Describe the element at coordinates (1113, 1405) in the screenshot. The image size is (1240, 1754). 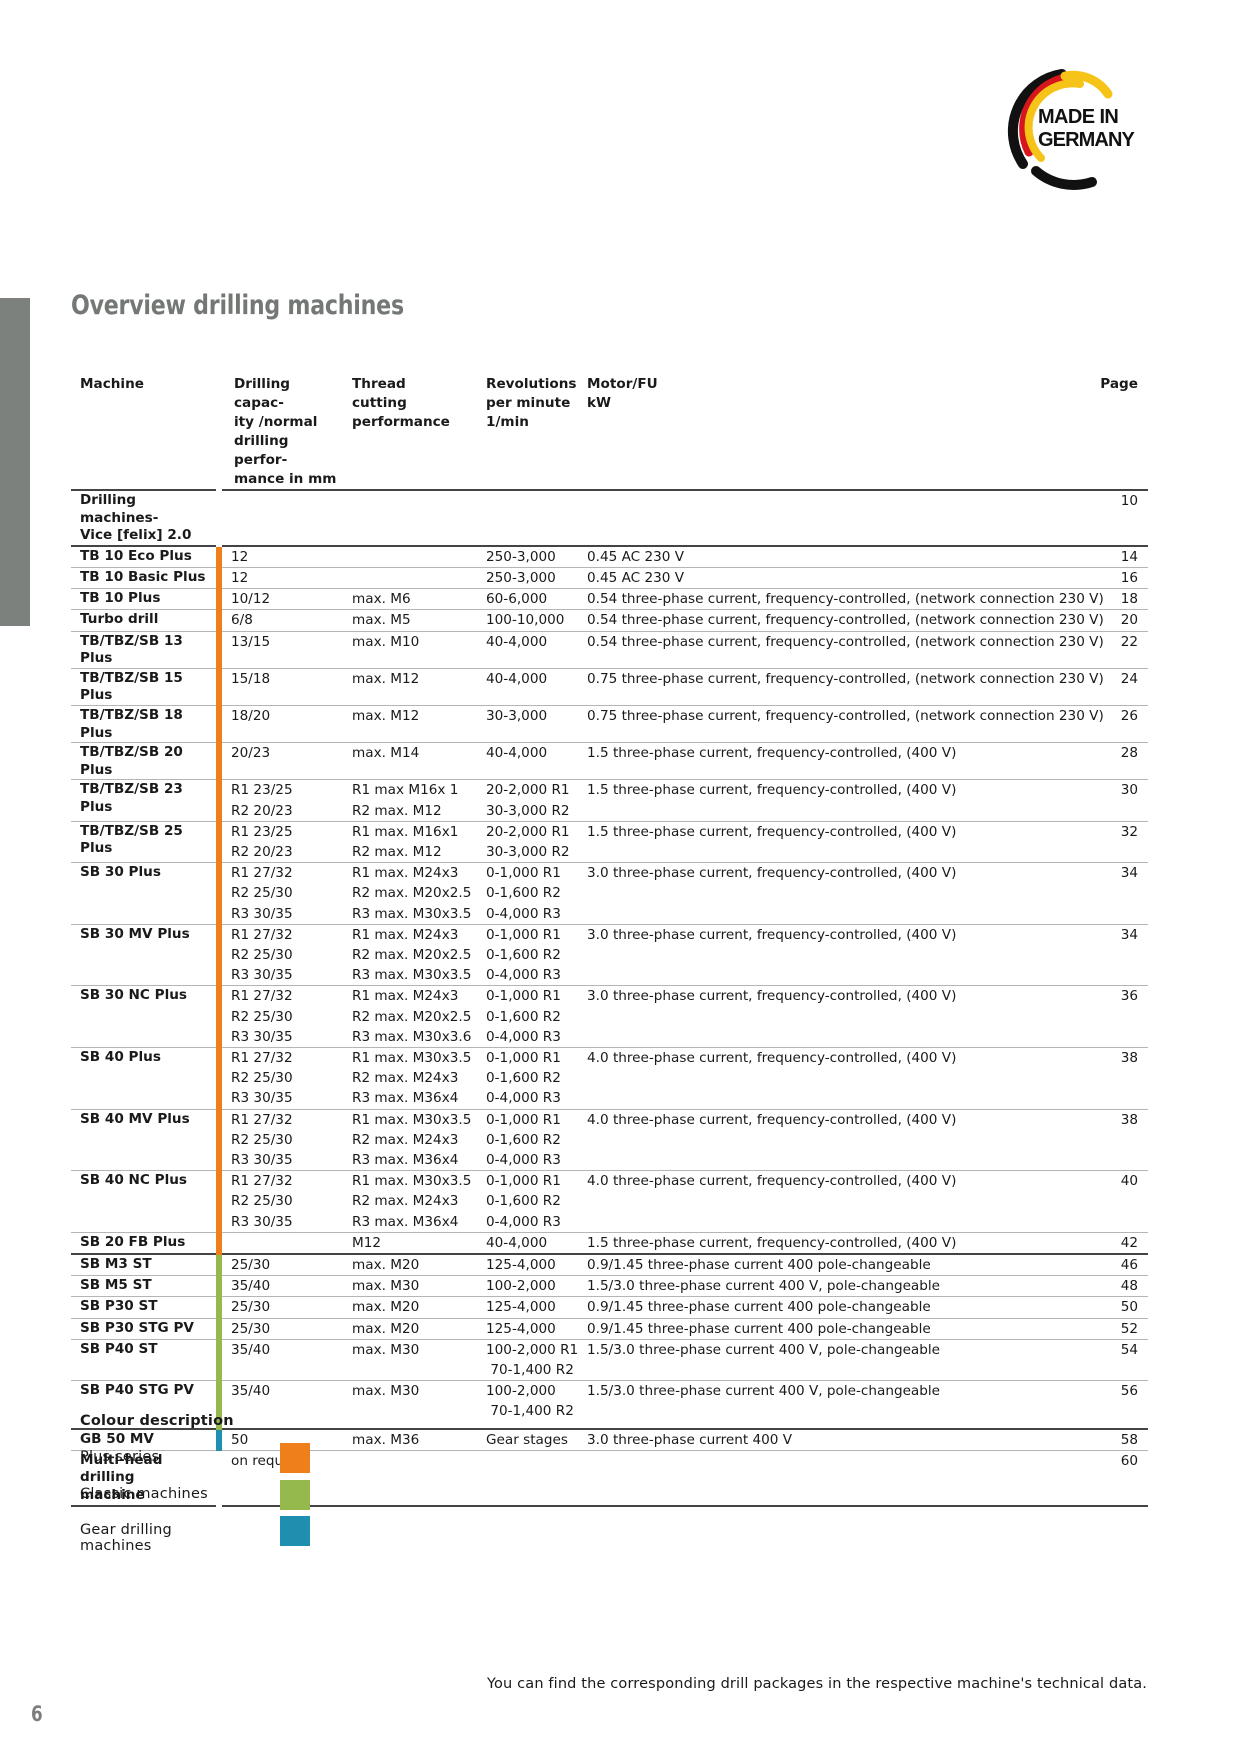
I see `cell-page: 56` at that location.